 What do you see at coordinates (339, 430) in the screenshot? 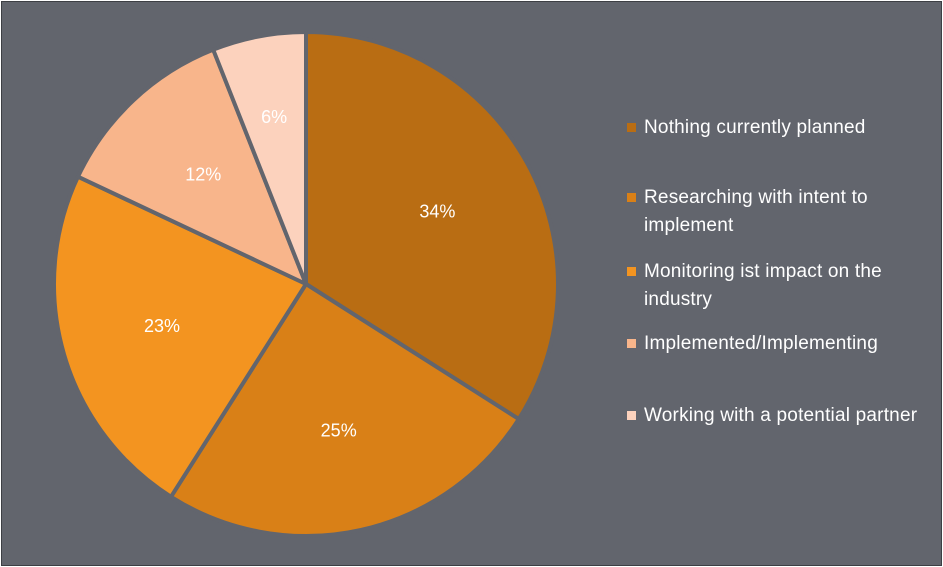
I see `pie-slice-label-2: 25%` at bounding box center [339, 430].